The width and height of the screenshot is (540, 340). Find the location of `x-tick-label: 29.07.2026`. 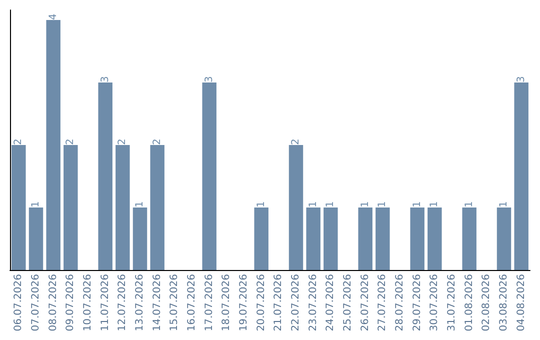

x-tick-label: 29.07.2026 is located at coordinates (417, 303).